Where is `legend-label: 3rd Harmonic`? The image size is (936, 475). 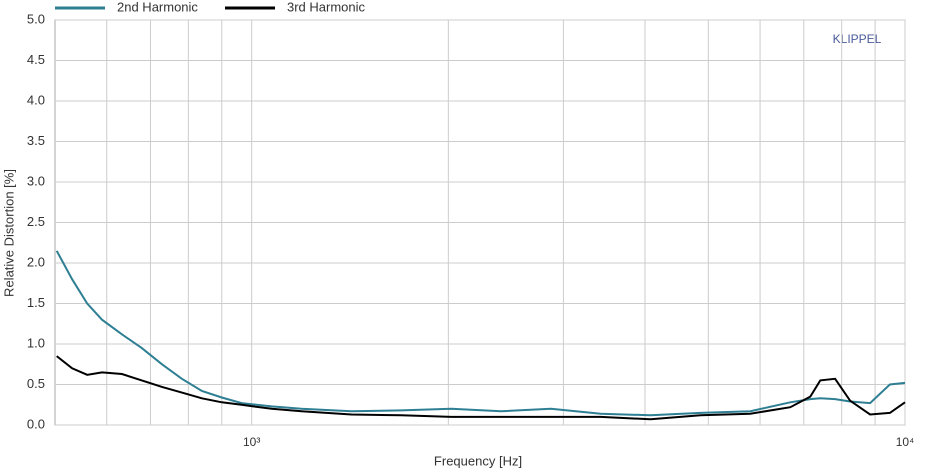 legend-label: 3rd Harmonic is located at coordinates (326, 7).